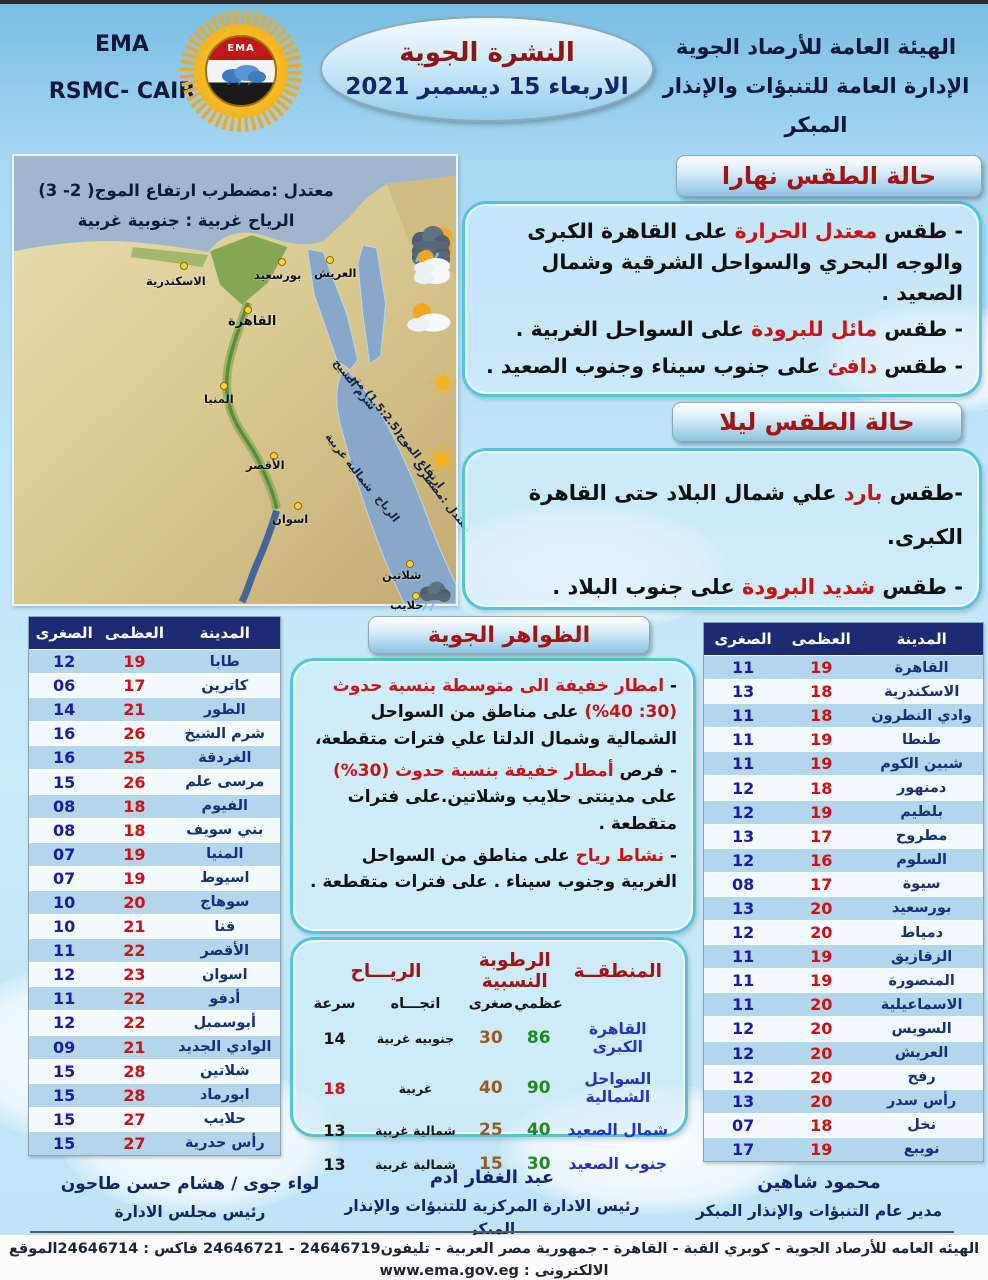 The image size is (988, 1280). Describe the element at coordinates (225, 878) in the screenshot. I see `city-name: اسيوط` at that location.